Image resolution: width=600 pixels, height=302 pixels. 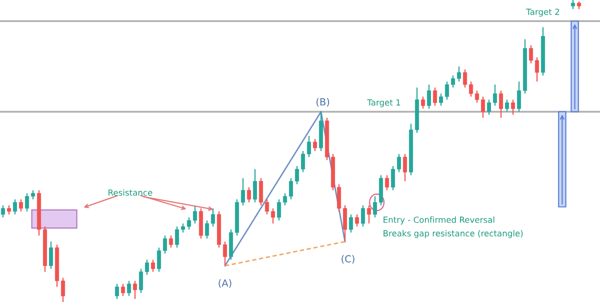 I want to click on annotation: Entry - Confirmed Reversal, so click(x=439, y=220).